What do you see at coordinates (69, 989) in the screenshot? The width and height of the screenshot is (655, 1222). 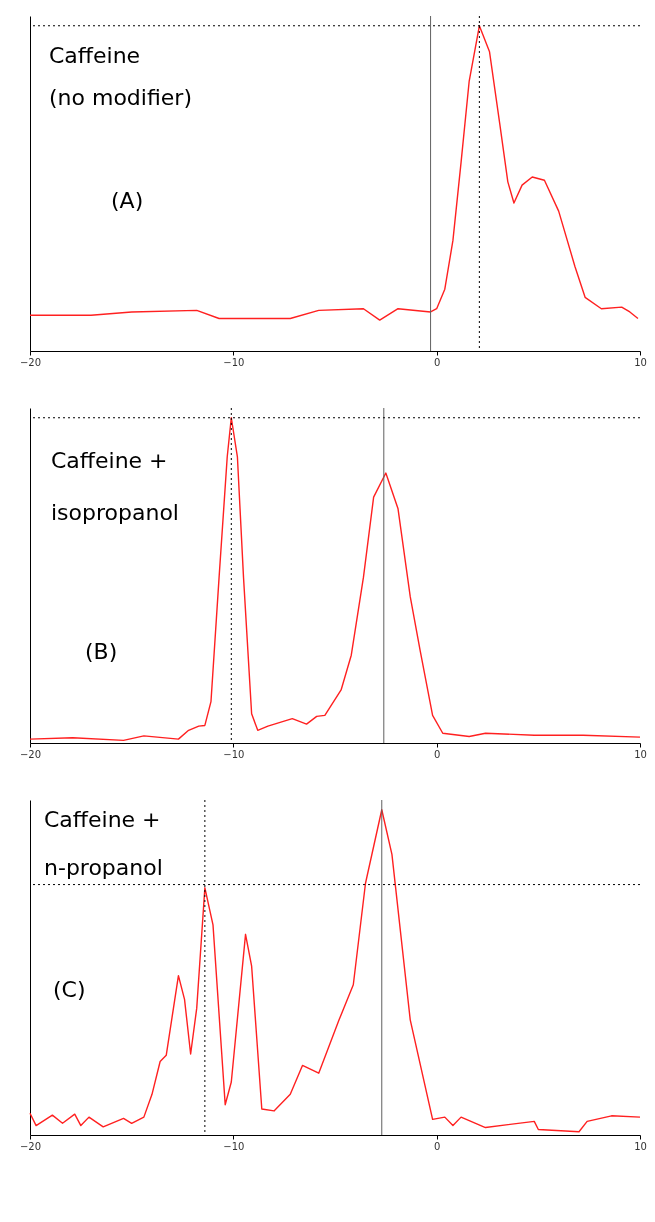 I see `annotation: (C)` at bounding box center [69, 989].